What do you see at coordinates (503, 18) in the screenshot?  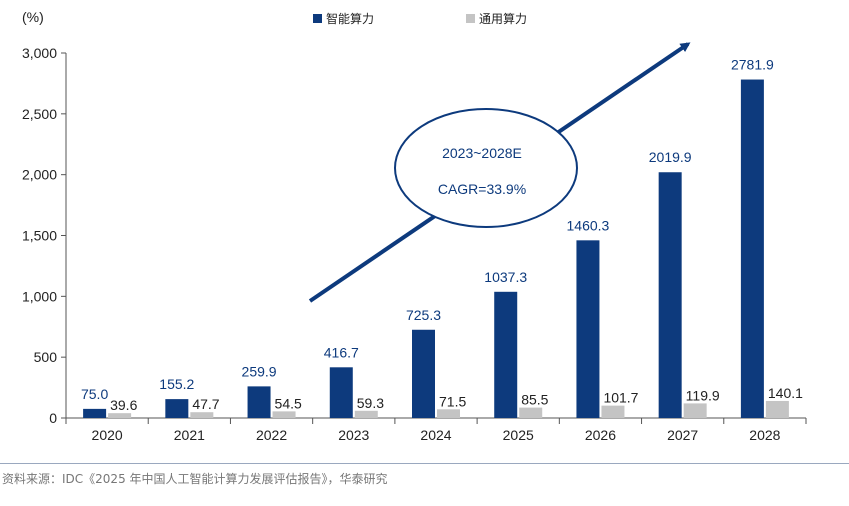 I see `legend-label-series-1: 通用算力` at bounding box center [503, 18].